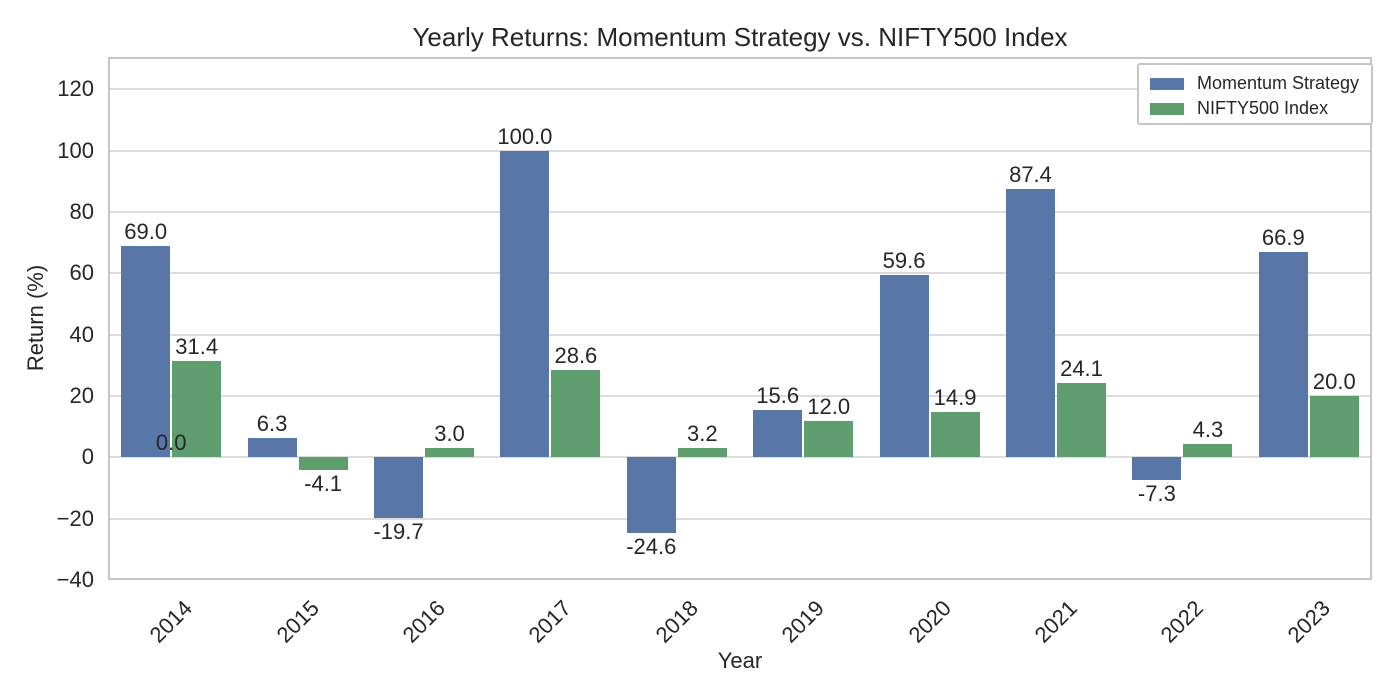 The image size is (1400, 700). What do you see at coordinates (904, 260) in the screenshot?
I see `bar-value-label: 59.6` at bounding box center [904, 260].